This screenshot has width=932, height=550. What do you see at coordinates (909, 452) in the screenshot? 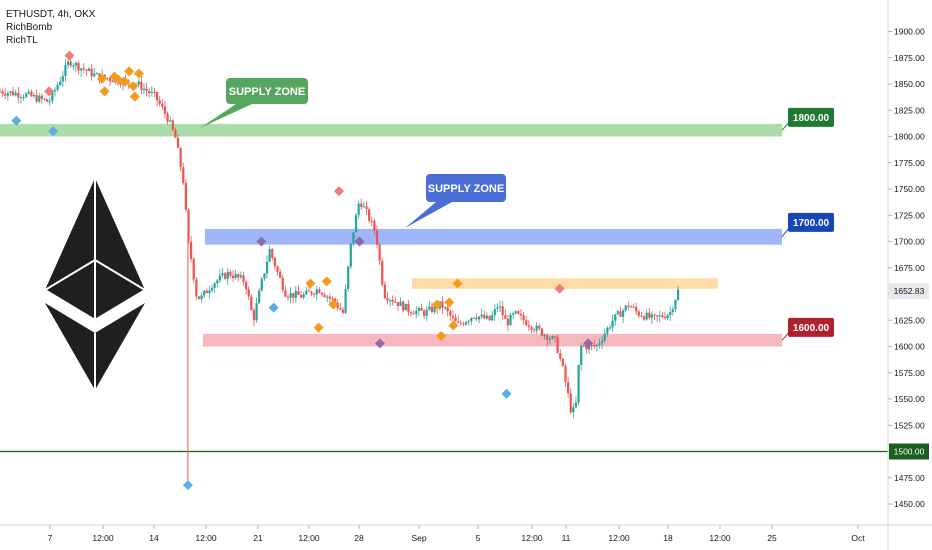
I see `support-line-label: 1500.00` at bounding box center [909, 452].